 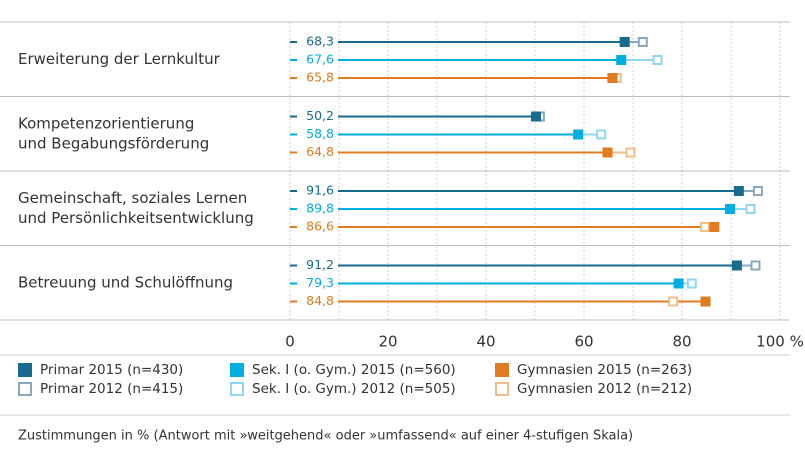 I want to click on category-label: Kompetenzorientierung, so click(x=106, y=123).